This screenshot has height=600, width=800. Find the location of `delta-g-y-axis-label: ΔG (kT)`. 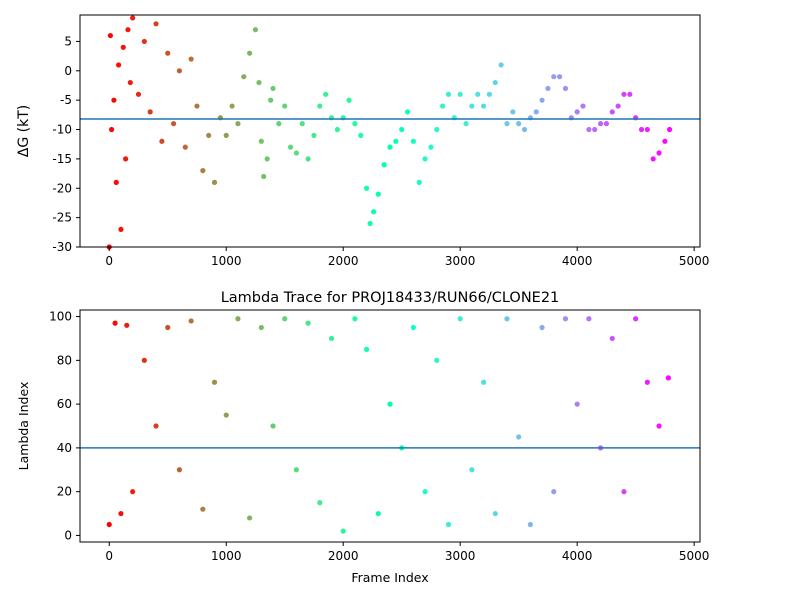

delta-g-y-axis-label: ΔG (kT) is located at coordinates (24, 131).